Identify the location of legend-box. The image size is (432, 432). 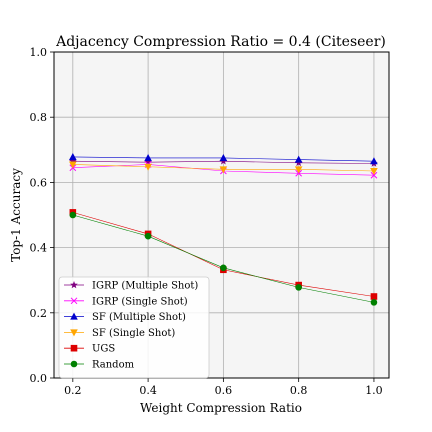
(134, 327).